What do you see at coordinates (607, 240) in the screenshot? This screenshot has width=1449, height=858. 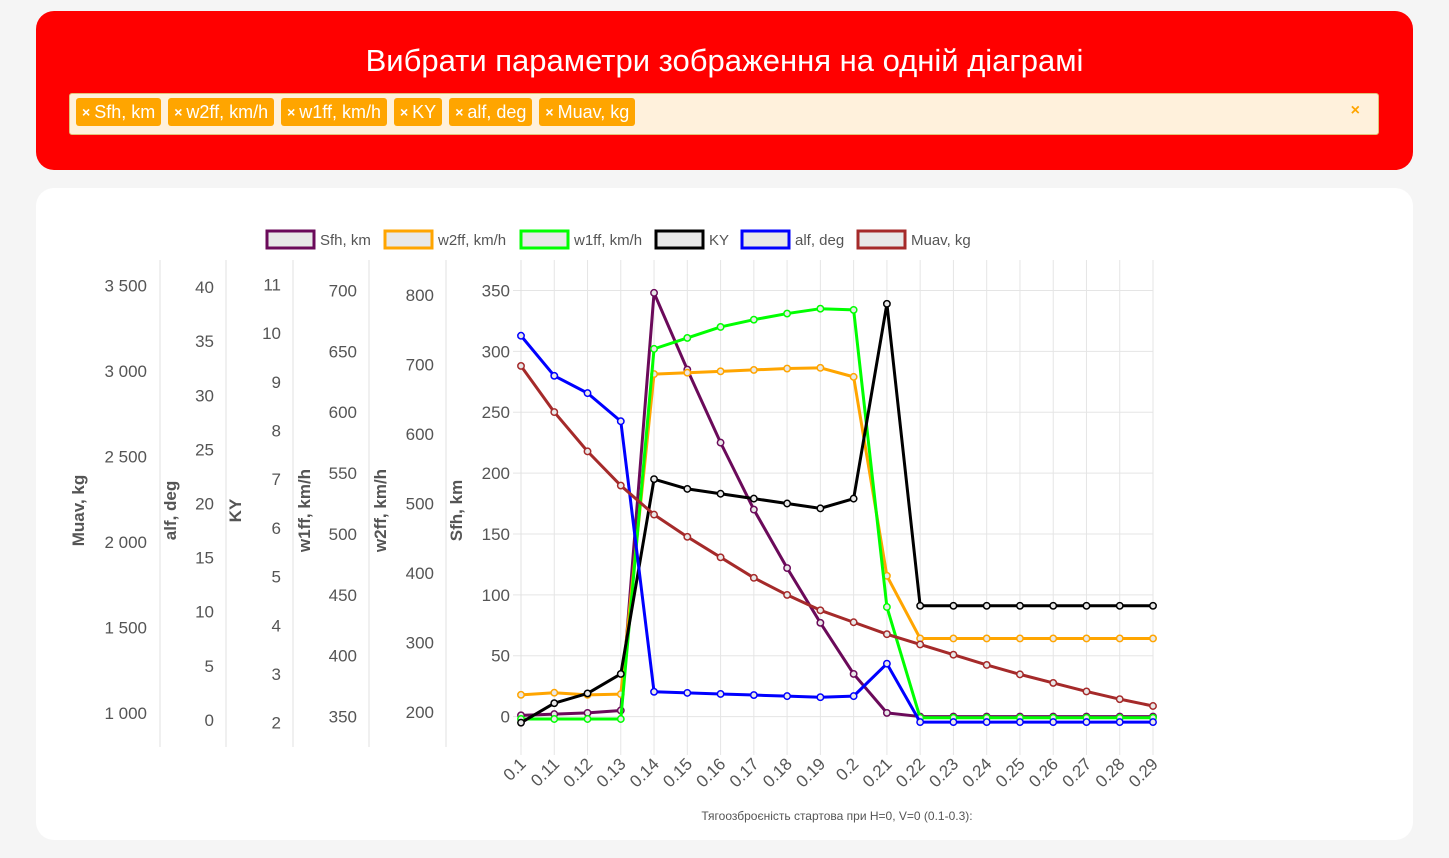 I see `legend-label: w1ff, km/h` at bounding box center [607, 240].